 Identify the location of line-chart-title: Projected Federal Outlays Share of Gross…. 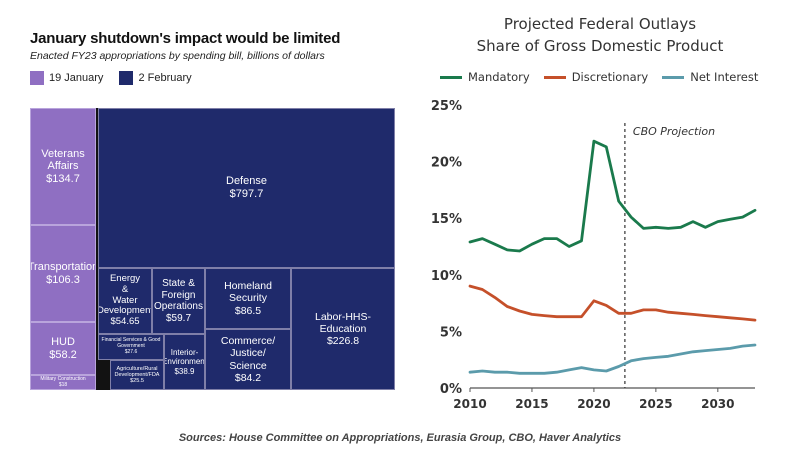
(600, 35).